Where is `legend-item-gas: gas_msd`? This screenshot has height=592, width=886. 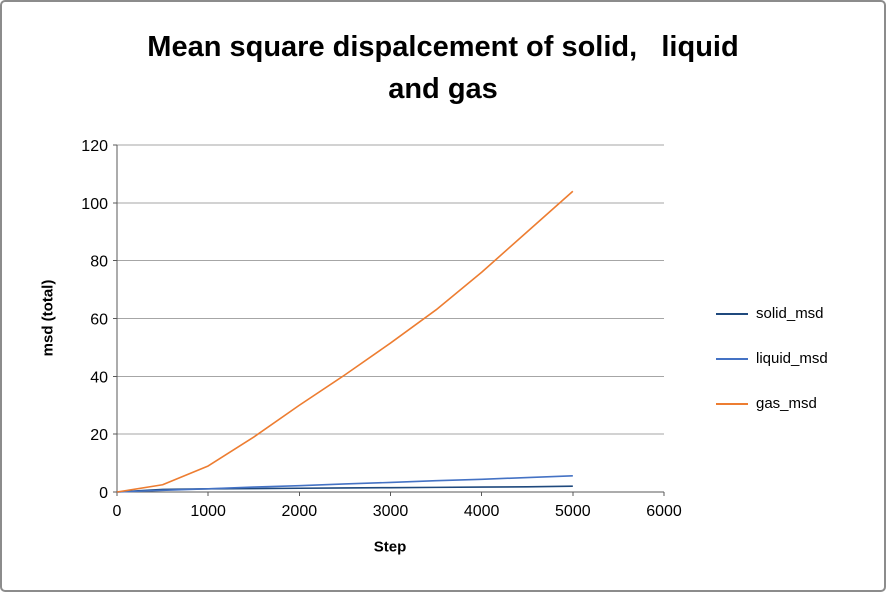 legend-item-gas: gas_msd is located at coordinates (772, 403).